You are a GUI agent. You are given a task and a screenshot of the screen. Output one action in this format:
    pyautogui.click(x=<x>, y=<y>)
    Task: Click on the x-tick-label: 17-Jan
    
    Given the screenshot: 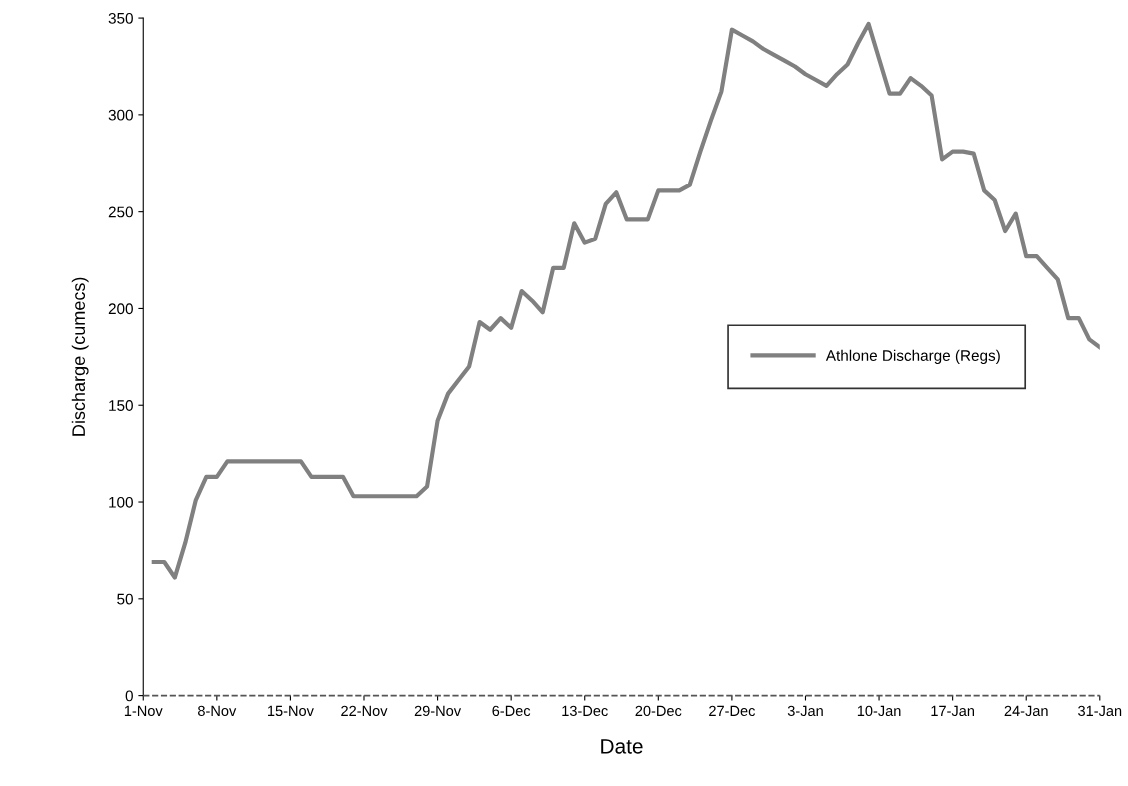 What is the action you would take?
    pyautogui.click(x=952, y=711)
    